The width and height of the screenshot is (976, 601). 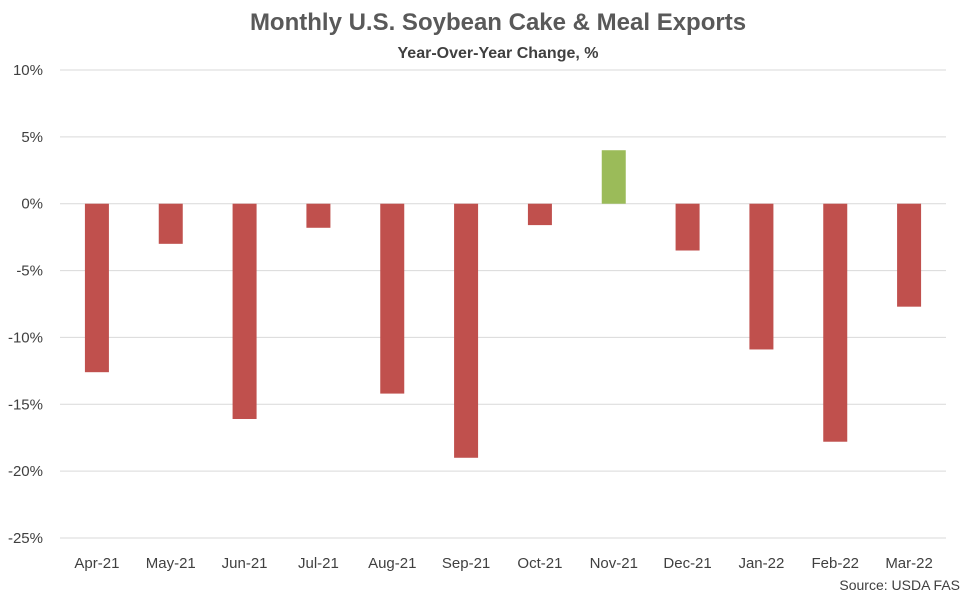 What do you see at coordinates (25, 304) in the screenshot?
I see `y-axis-tick-labels: 10% 5% 0% -5% -10% -15% -20% -25%` at bounding box center [25, 304].